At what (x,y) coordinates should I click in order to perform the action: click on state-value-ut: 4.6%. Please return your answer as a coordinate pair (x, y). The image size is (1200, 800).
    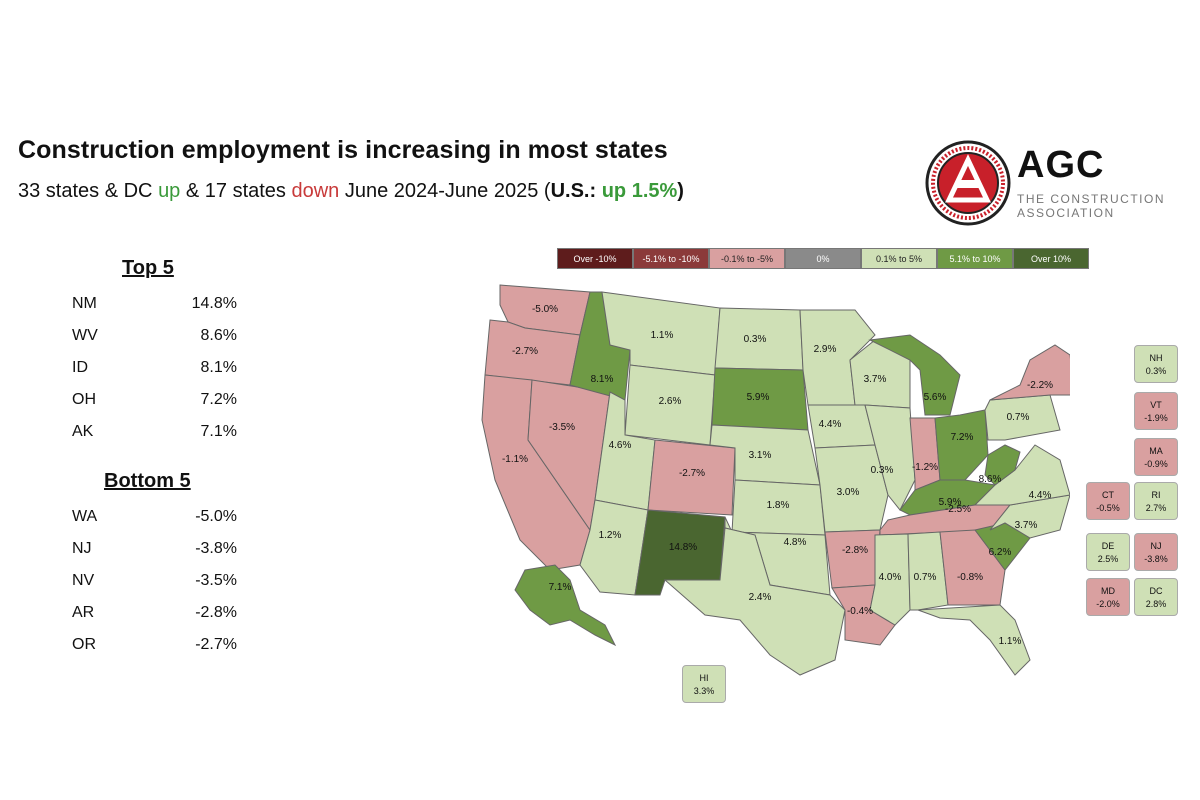
    Looking at the image, I should click on (620, 445).